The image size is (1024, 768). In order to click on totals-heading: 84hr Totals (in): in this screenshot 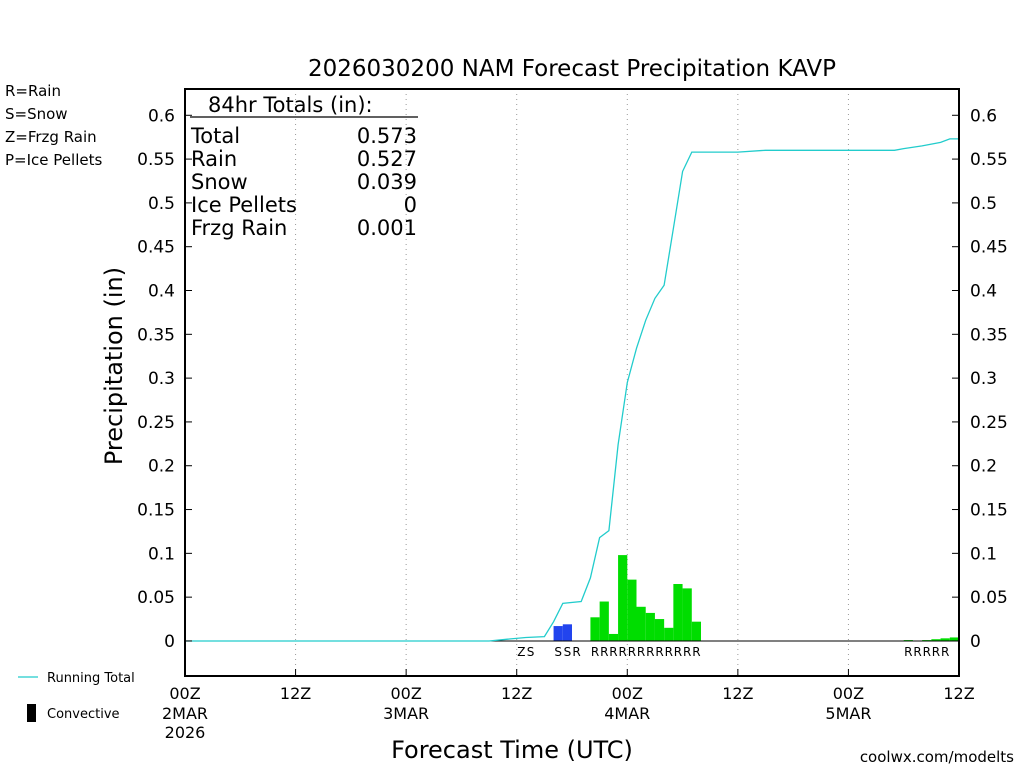, I will do `click(290, 105)`.